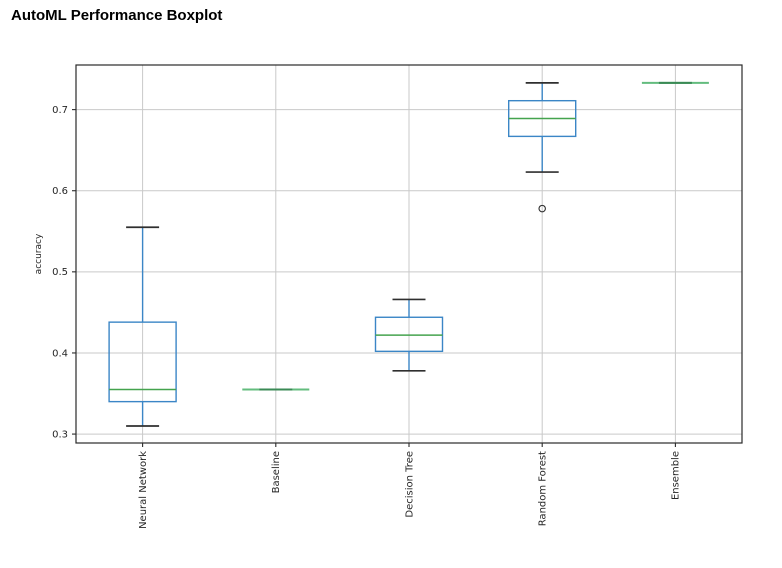 This screenshot has width=782, height=568. Describe the element at coordinates (60, 191) in the screenshot. I see `y-tick-label: 0.6` at that location.